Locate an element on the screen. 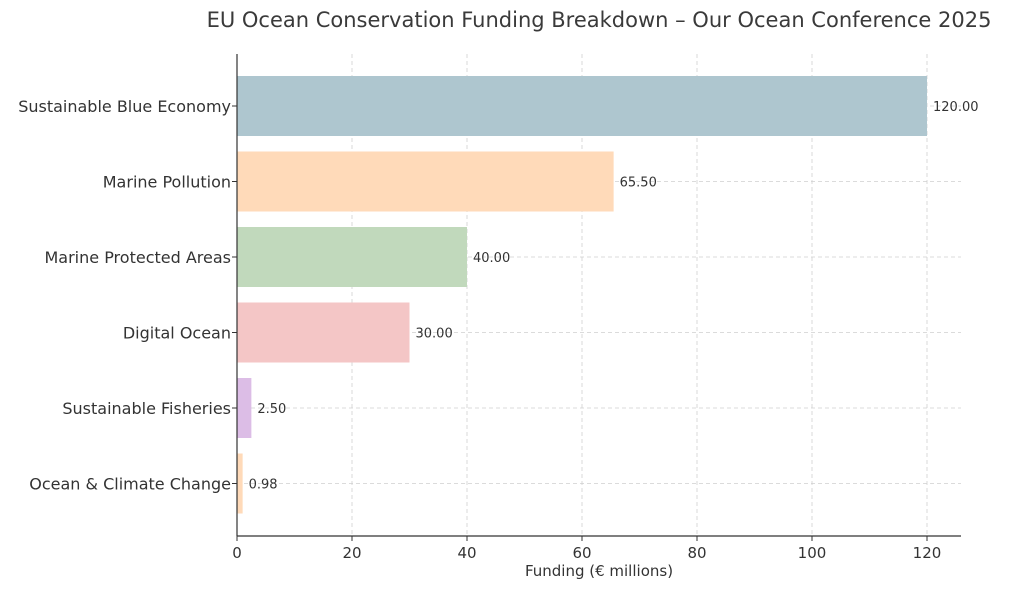 This screenshot has width=1024, height=589. x-tick-label-120: 120 is located at coordinates (927, 553).